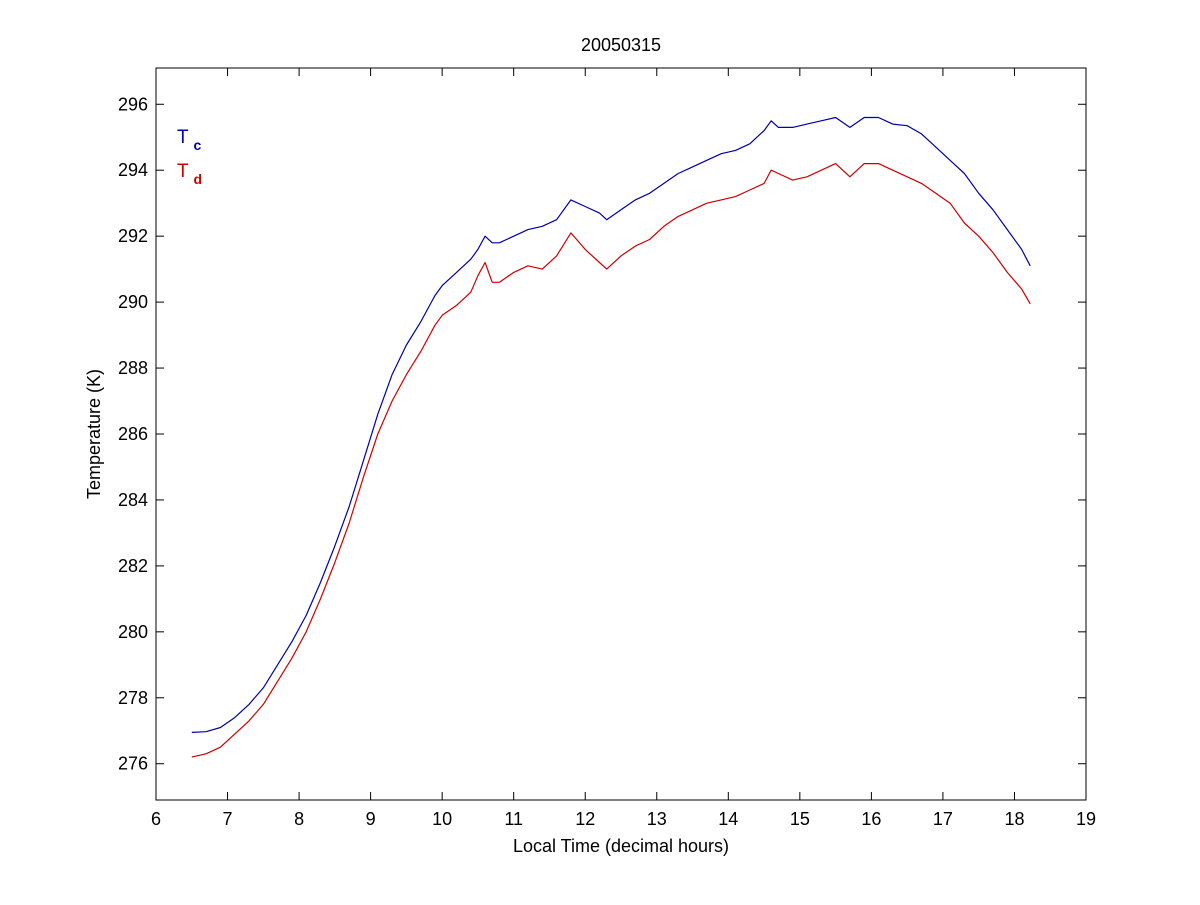 This screenshot has height=905, width=1200. Describe the element at coordinates (183, 171) in the screenshot. I see `legend-td-main: T` at that location.